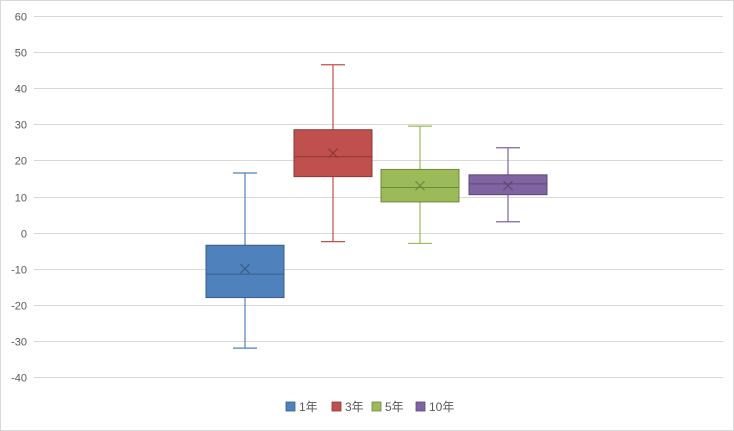 This screenshot has height=431, width=734. Describe the element at coordinates (21, 162) in the screenshot. I see `y-tick-label: 20` at that location.